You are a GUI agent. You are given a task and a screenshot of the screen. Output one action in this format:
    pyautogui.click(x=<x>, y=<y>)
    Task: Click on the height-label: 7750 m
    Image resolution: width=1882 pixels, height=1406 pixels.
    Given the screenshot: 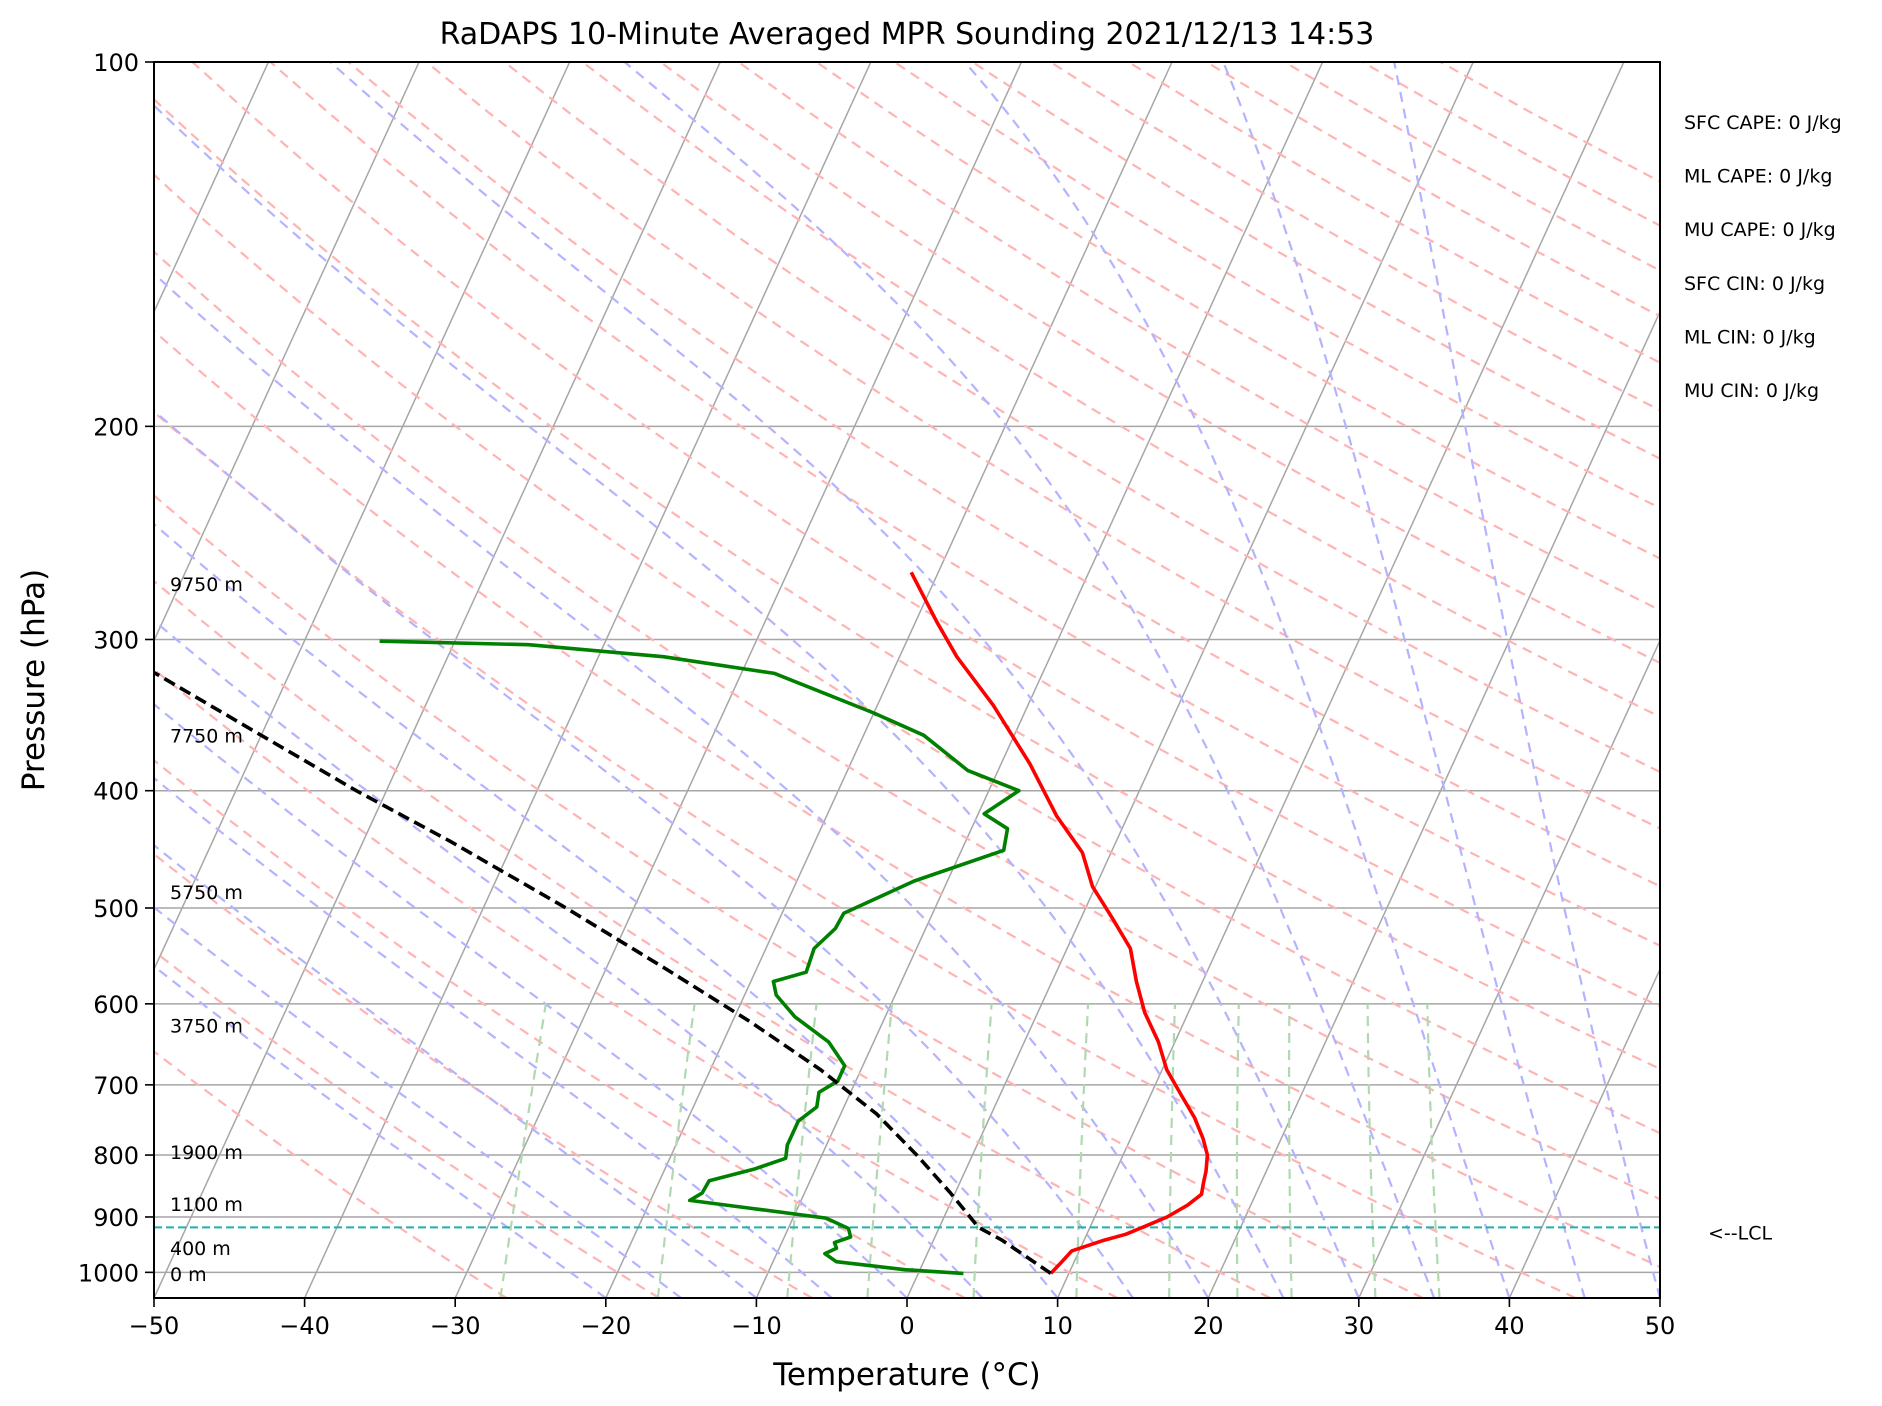 What is the action you would take?
    pyautogui.click(x=206, y=736)
    